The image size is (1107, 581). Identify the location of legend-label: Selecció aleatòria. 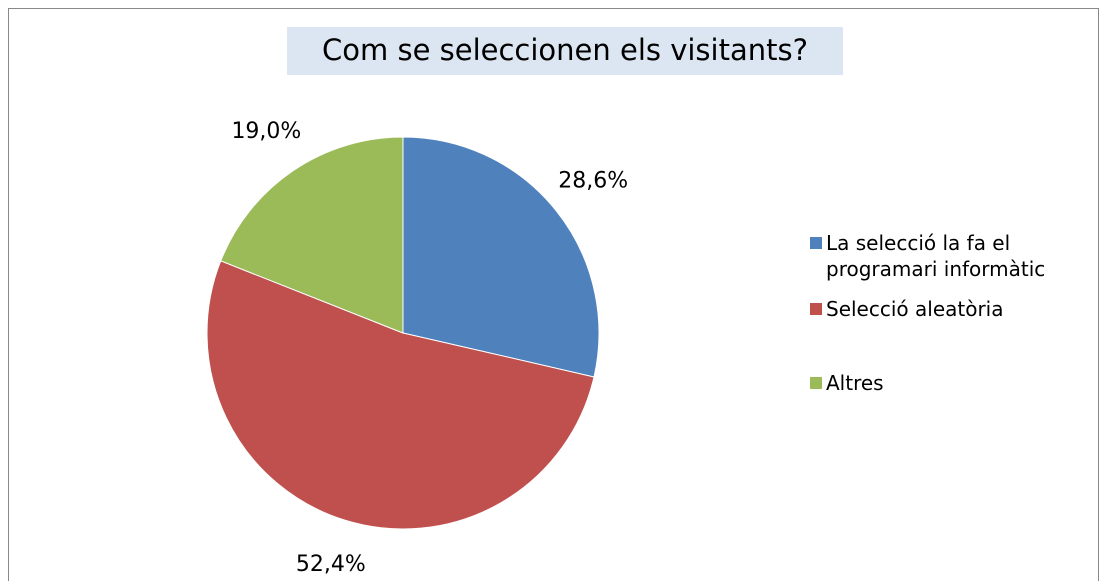
(915, 309).